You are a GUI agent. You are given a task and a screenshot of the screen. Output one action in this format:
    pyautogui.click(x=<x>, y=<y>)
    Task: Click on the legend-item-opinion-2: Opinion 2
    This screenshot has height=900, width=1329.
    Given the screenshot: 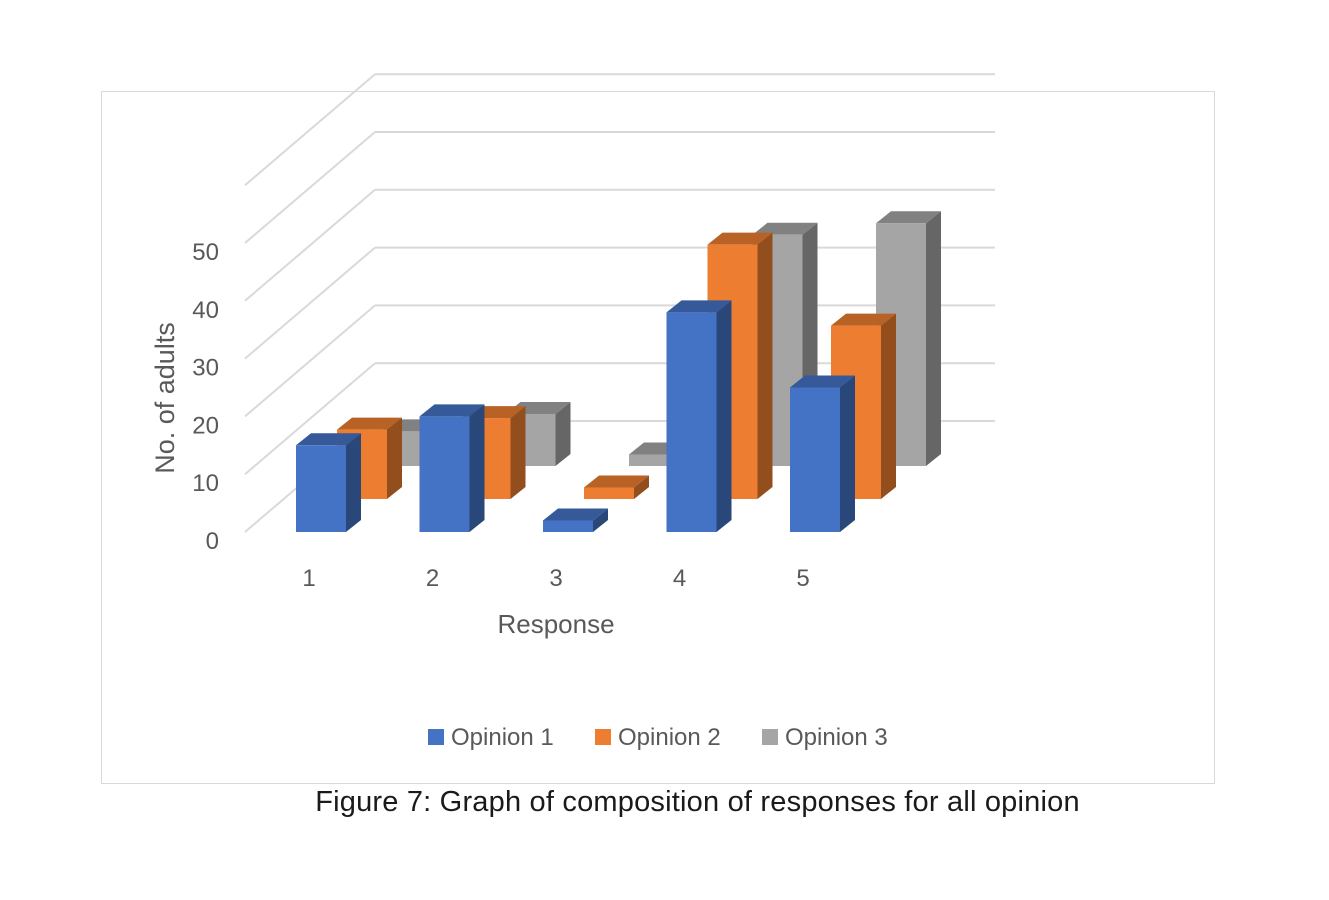 What is the action you would take?
    pyautogui.click(x=658, y=737)
    